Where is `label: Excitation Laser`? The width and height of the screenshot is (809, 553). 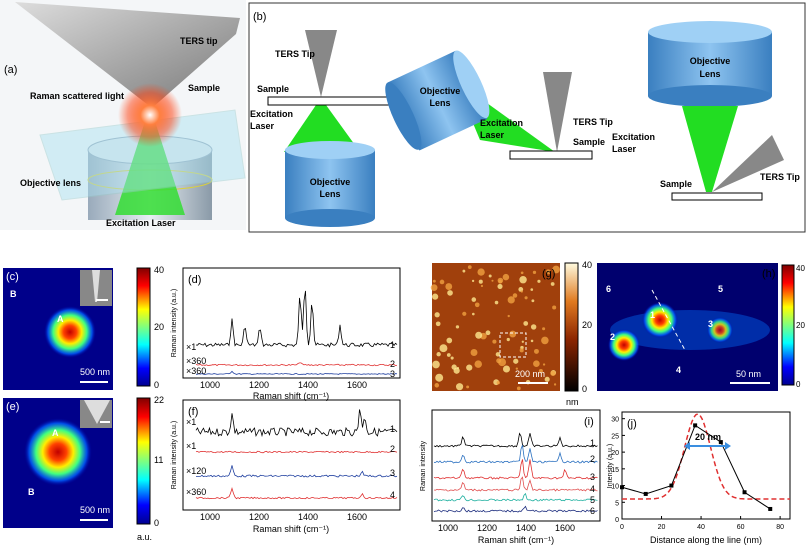 label: Excitation Laser is located at coordinates (141, 223).